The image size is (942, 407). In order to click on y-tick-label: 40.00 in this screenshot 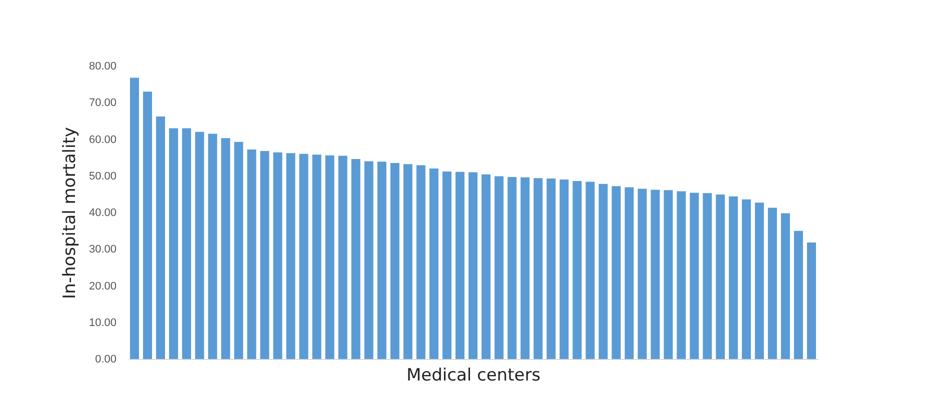, I will do `click(102, 213)`.